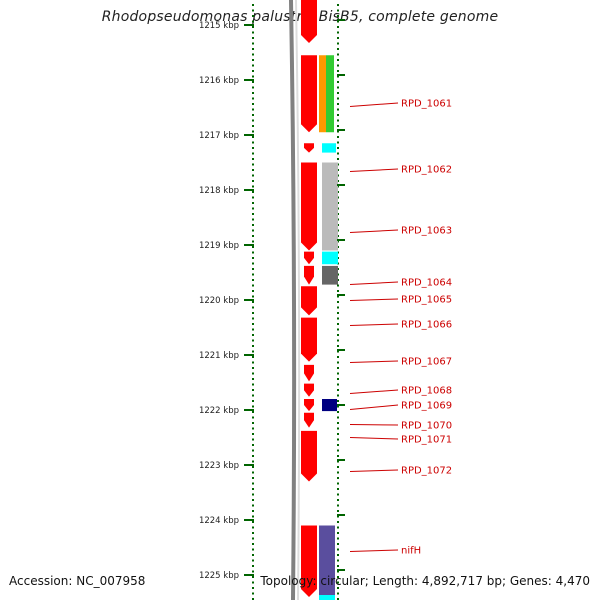 This screenshot has height=600, width=600. I want to click on gene-arrow-partial, so click(309, 21).